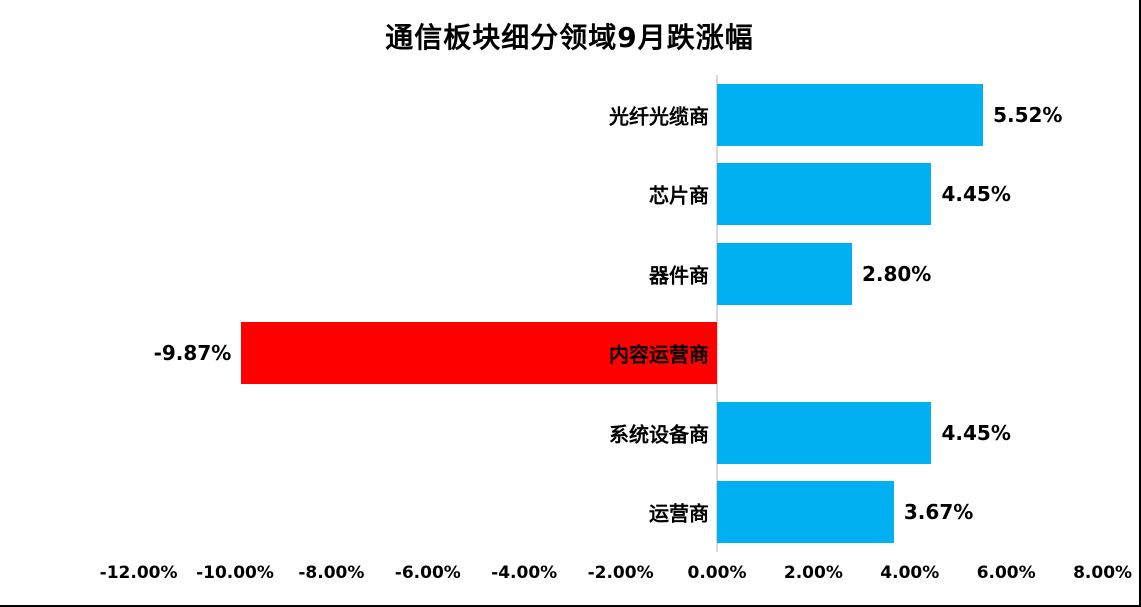 This screenshot has width=1141, height=607. What do you see at coordinates (235, 573) in the screenshot?
I see `x-axis-tick-label: -10.00%` at bounding box center [235, 573].